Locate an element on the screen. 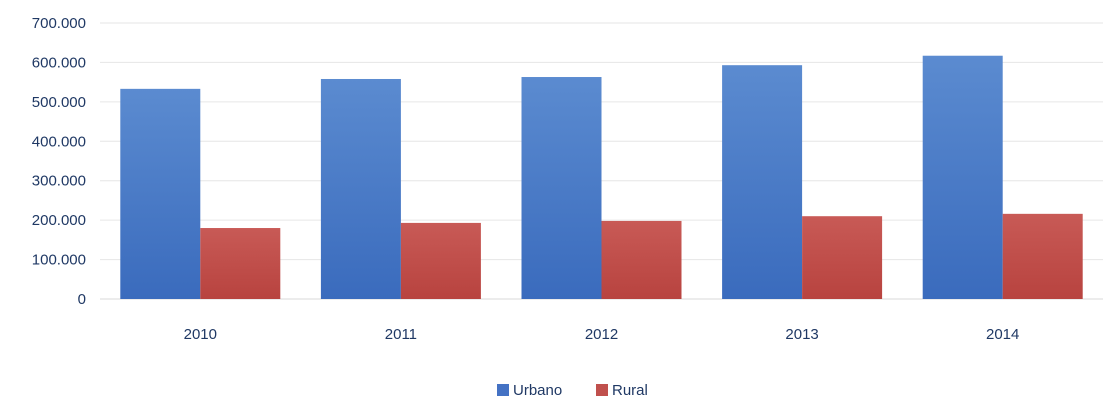 This screenshot has height=400, width=1112. y-tick-label: 700.000 is located at coordinates (59, 23).